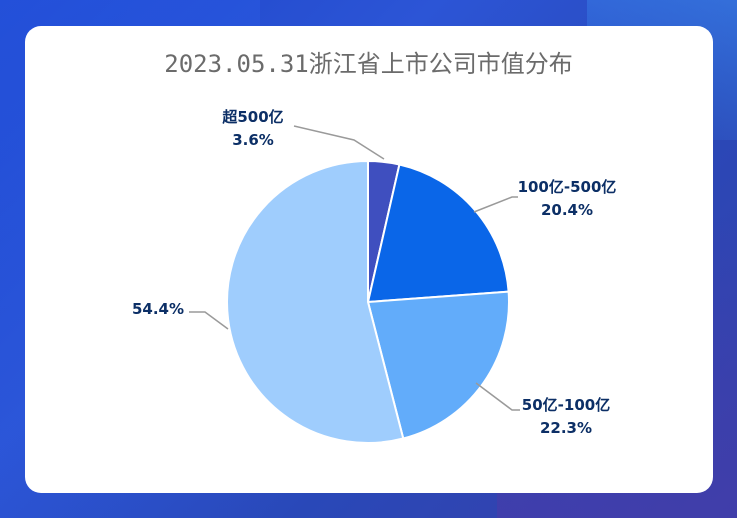  Describe the element at coordinates (566, 428) in the screenshot. I see `slice-percent-label: 22.3%` at that location.